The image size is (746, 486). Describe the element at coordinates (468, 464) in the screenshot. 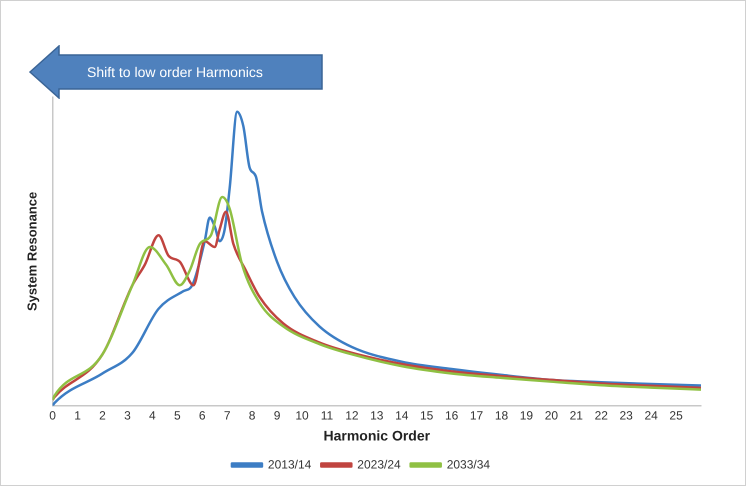

I see `legend-label: 2033/34` at that location.